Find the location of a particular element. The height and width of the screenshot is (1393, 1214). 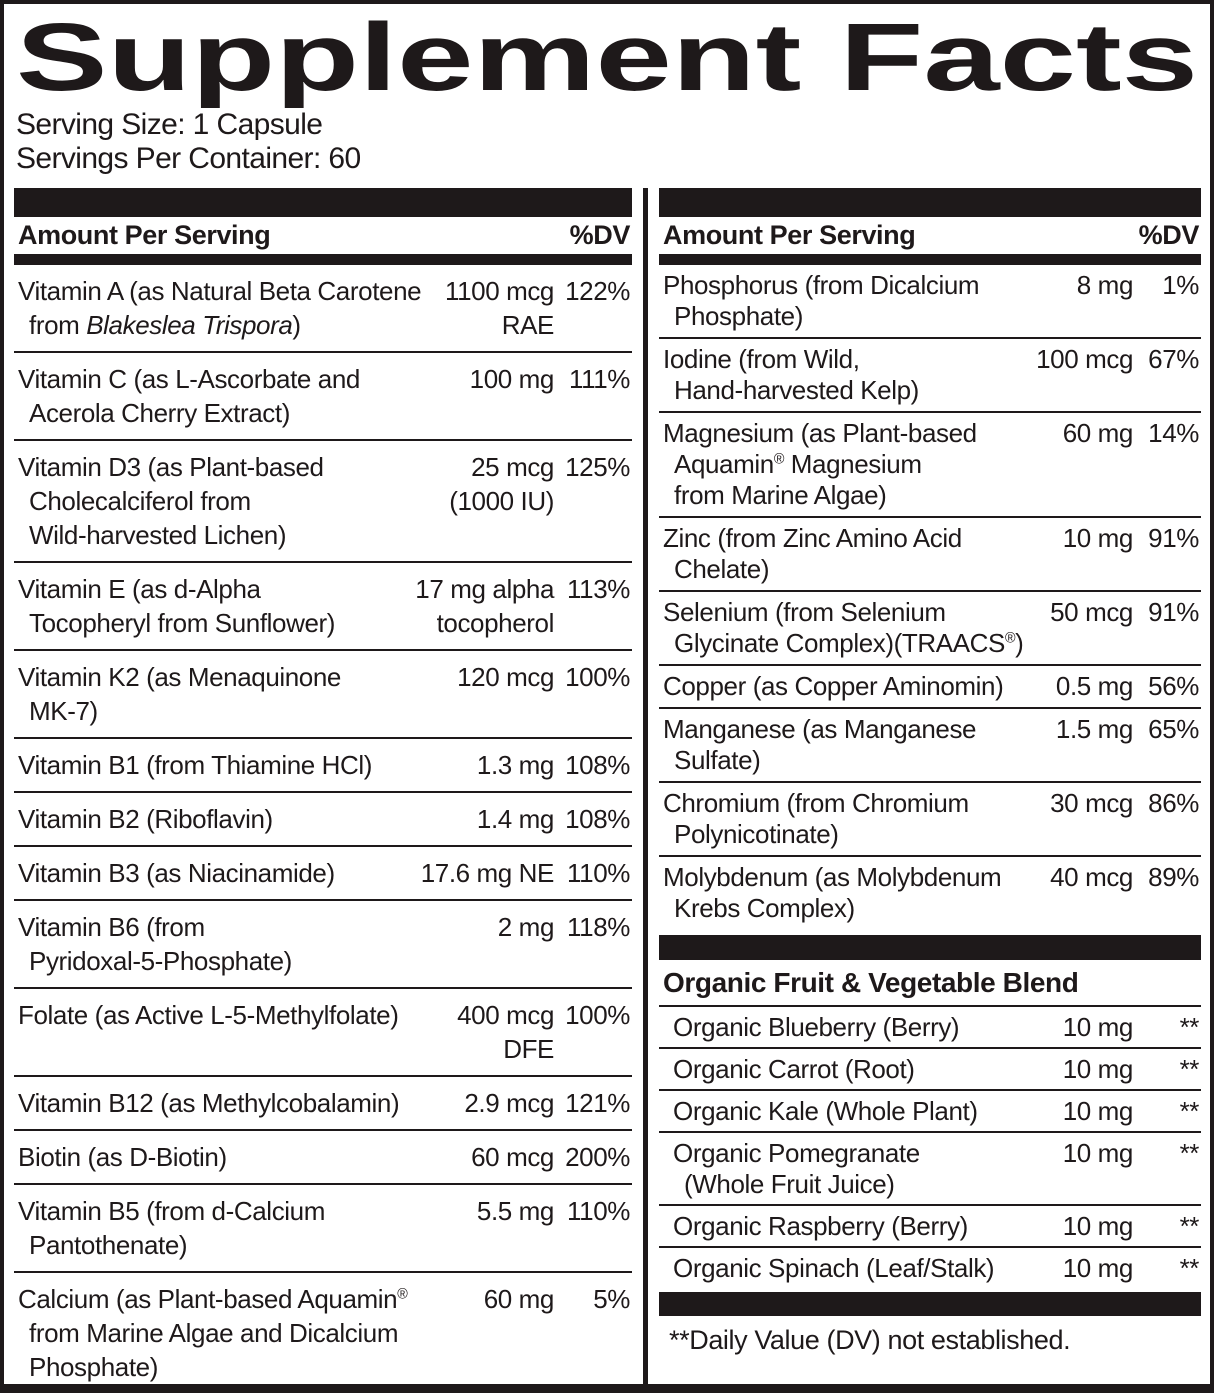

amount-line: 5.5 mg is located at coordinates (515, 1211).